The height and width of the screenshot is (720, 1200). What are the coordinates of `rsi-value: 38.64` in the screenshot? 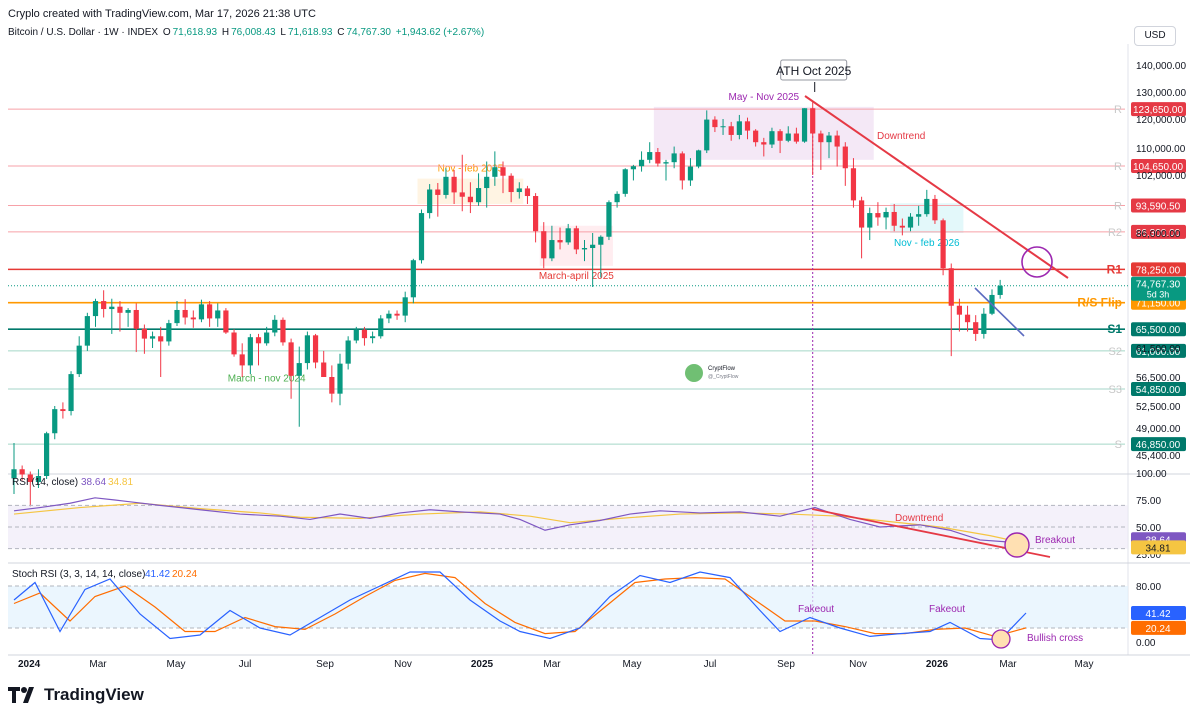 It's located at (93, 482).